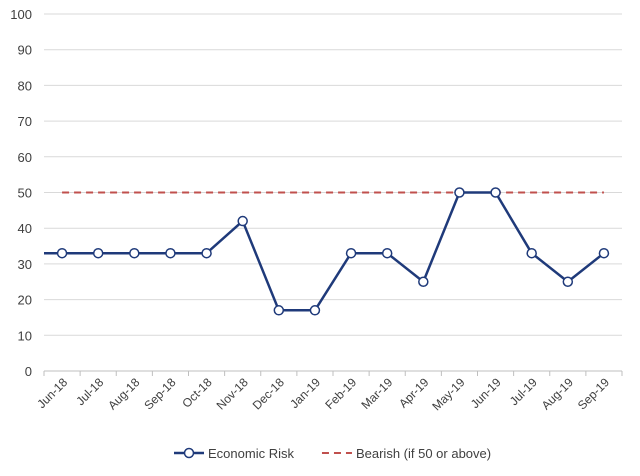  Describe the element at coordinates (21, 14) in the screenshot. I see `y-tick-label: 100` at that location.